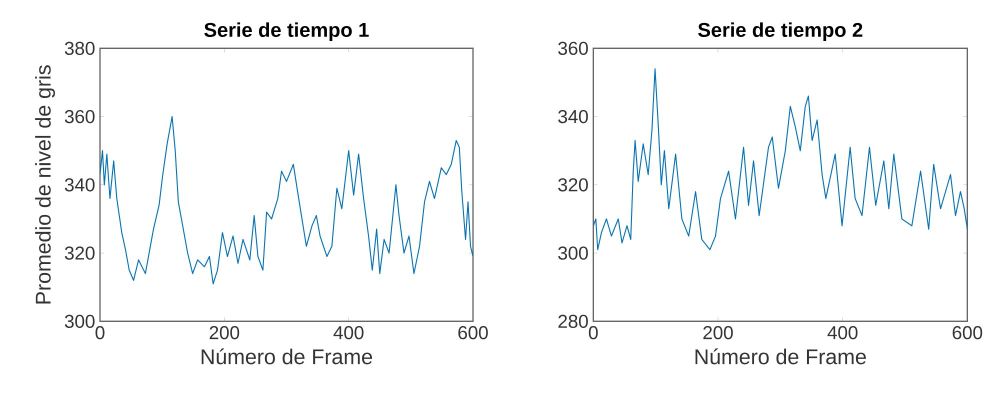  Describe the element at coordinates (286, 31) in the screenshot. I see `chart-title: Serie de tiempo 1` at that location.